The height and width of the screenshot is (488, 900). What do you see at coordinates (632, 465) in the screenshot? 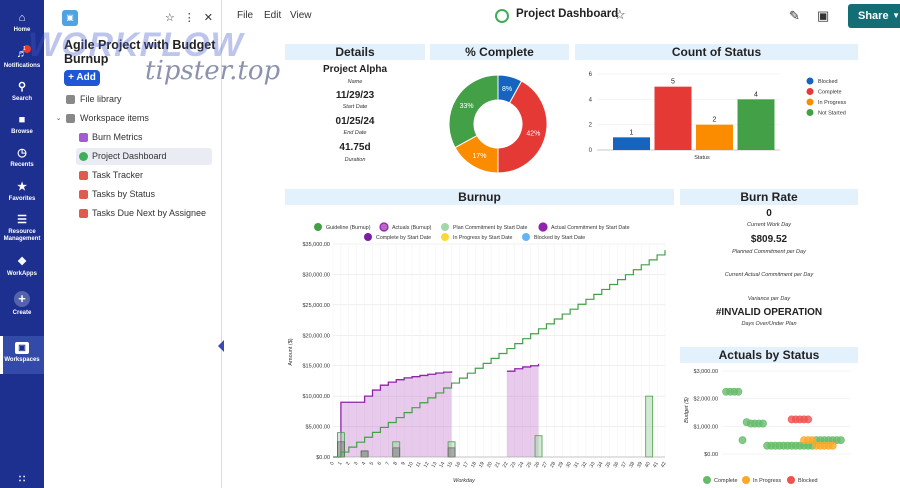
I see `x-tick-label: 38` at bounding box center [632, 465].